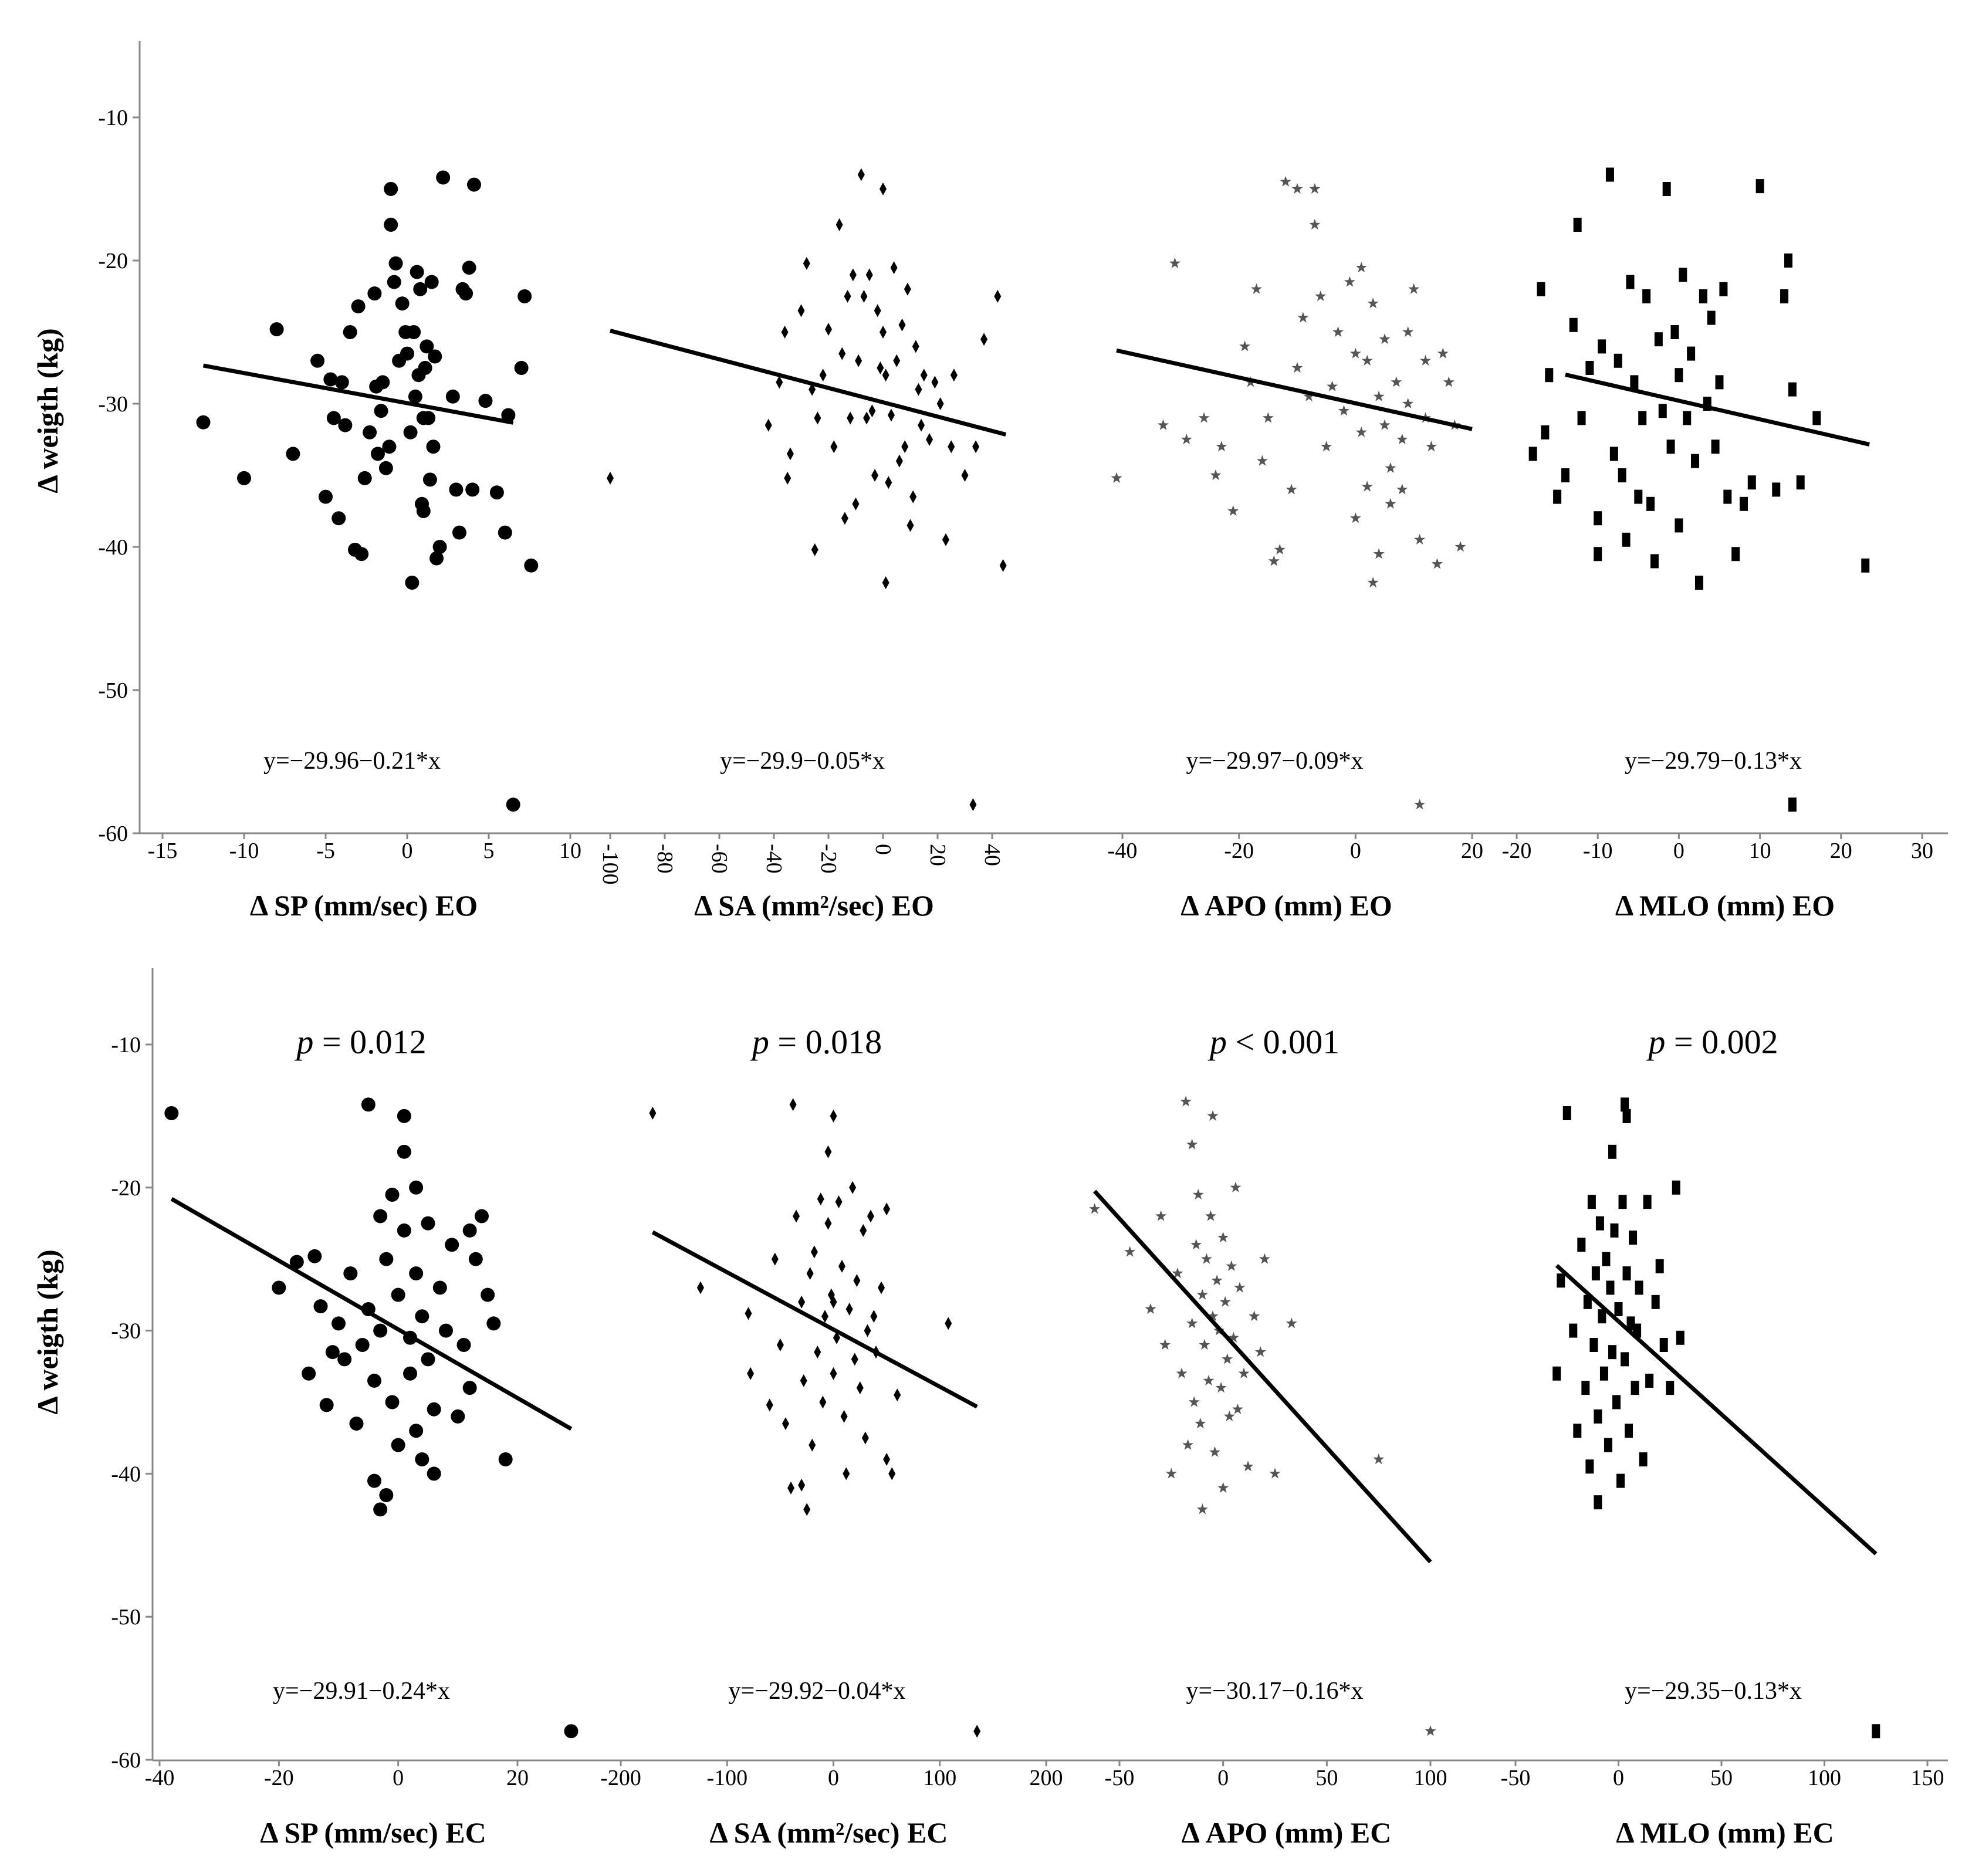 This screenshot has width=1972, height=1876. Describe the element at coordinates (1713, 1692) in the screenshot. I see `regression-equation: y=−29.35−0.13*x` at that location.